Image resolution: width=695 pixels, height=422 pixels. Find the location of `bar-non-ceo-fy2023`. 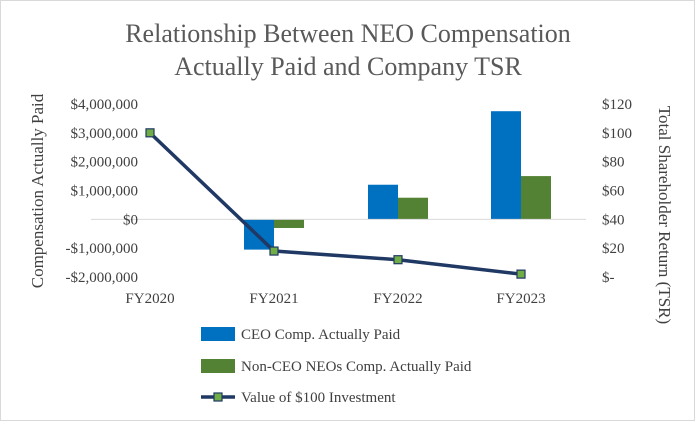

bar-non-ceo-fy2023 is located at coordinates (536, 198).